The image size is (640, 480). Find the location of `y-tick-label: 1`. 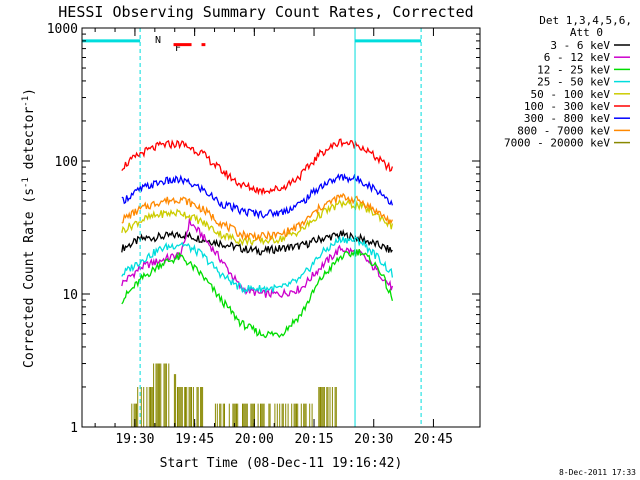

y-tick-label: 1 is located at coordinates (74, 428).